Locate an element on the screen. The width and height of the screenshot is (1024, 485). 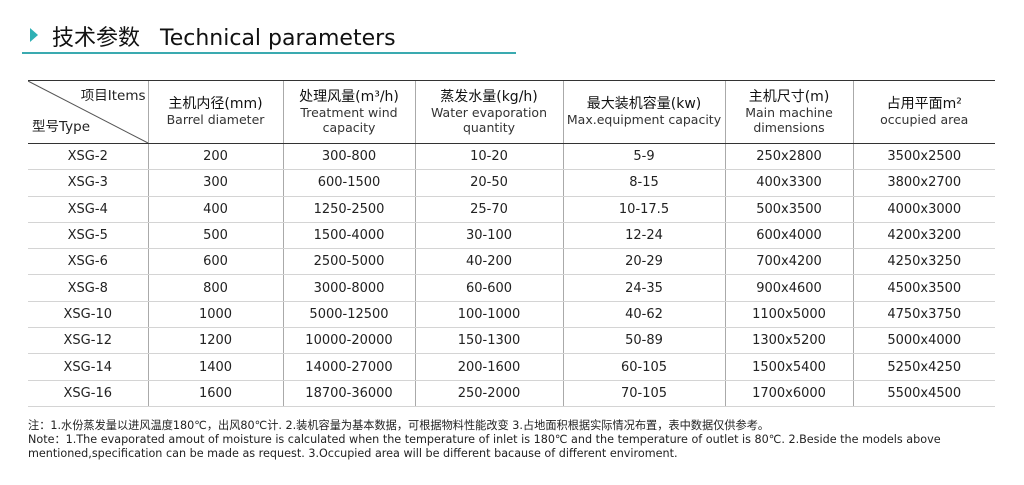
table-cell: 3500x2500 is located at coordinates (923, 157).